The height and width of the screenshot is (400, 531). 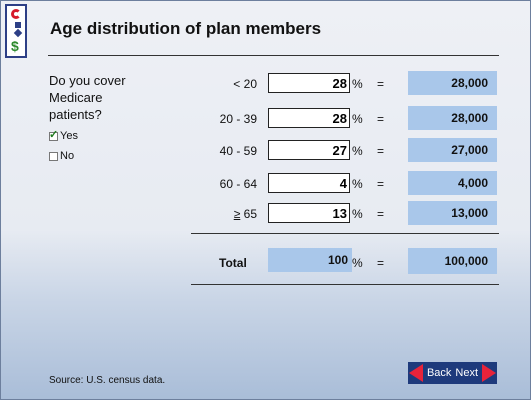 I want to click on logo-diamond, so click(x=18, y=33).